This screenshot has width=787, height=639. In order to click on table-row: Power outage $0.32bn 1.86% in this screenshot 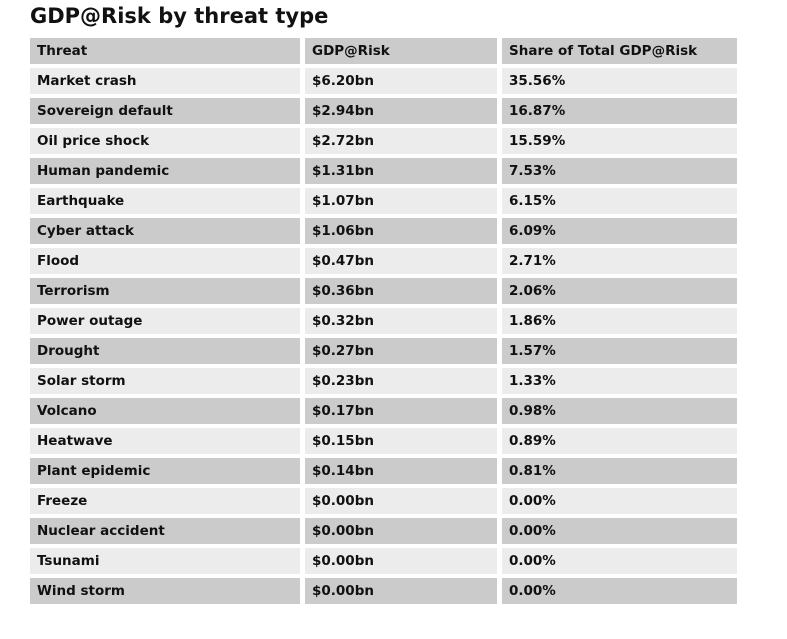, I will do `click(383, 321)`.